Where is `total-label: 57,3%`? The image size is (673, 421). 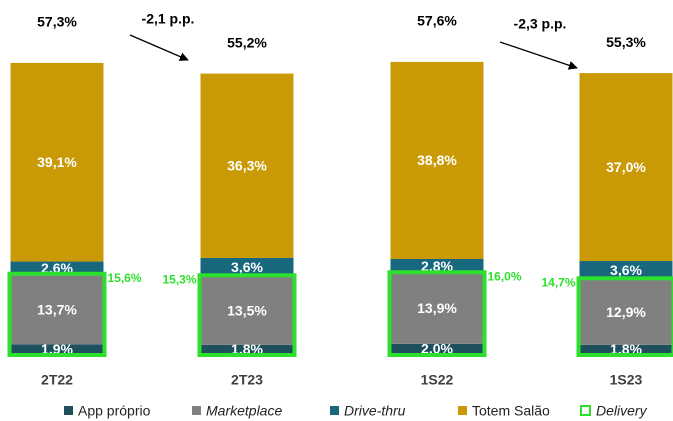
total-label: 57,3% is located at coordinates (57, 22).